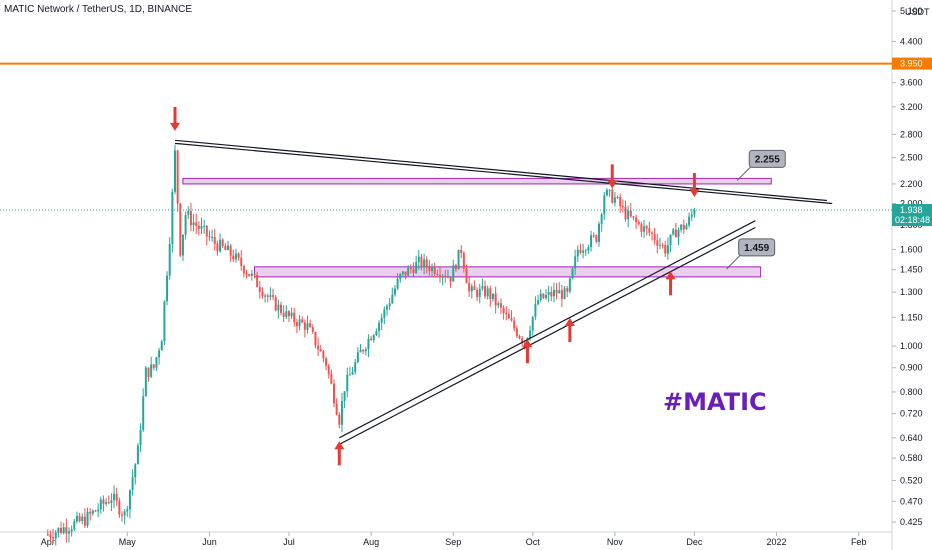  I want to click on time-tick-label: Dec, so click(694, 542).